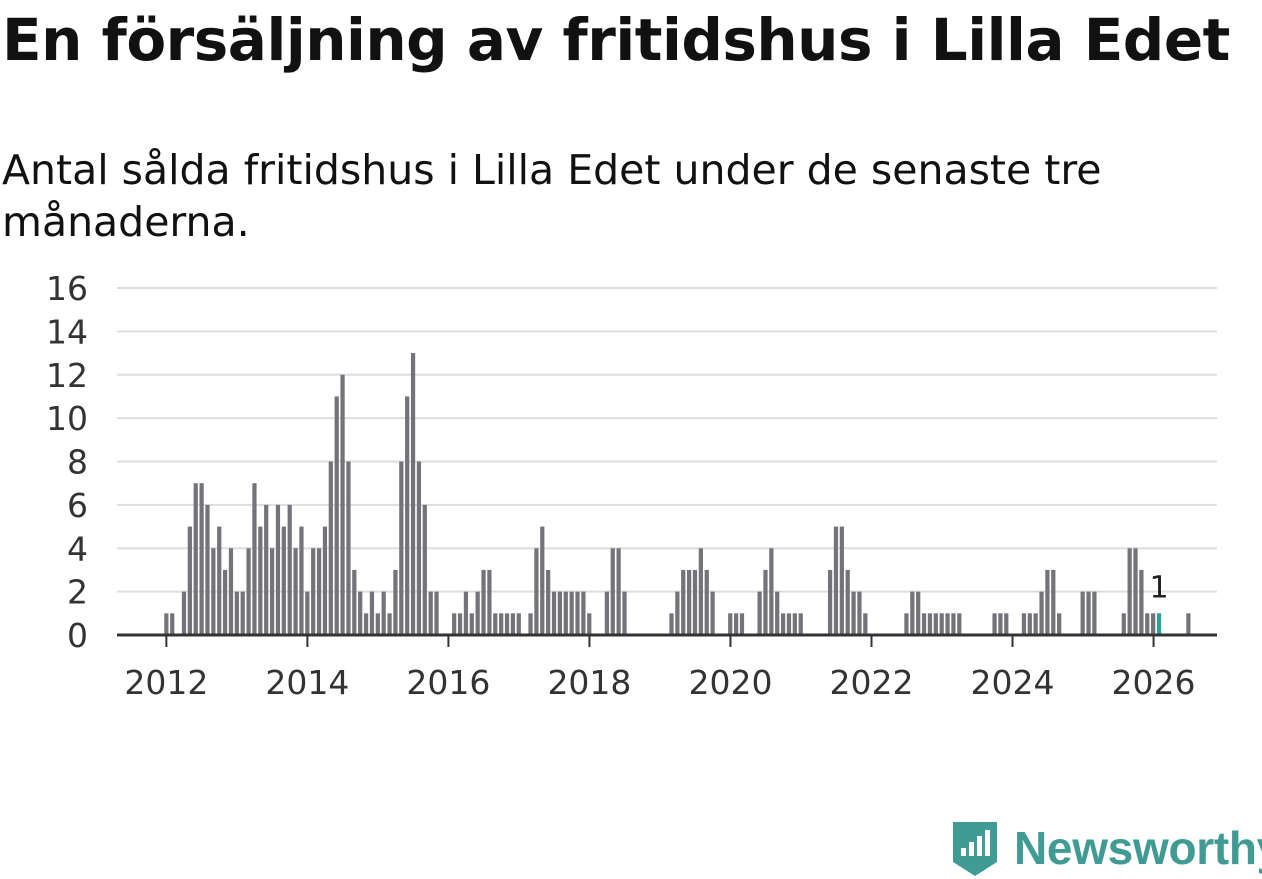 This screenshot has height=879, width=1262. What do you see at coordinates (975, 849) in the screenshot?
I see `newsworthy-logo-icon` at bounding box center [975, 849].